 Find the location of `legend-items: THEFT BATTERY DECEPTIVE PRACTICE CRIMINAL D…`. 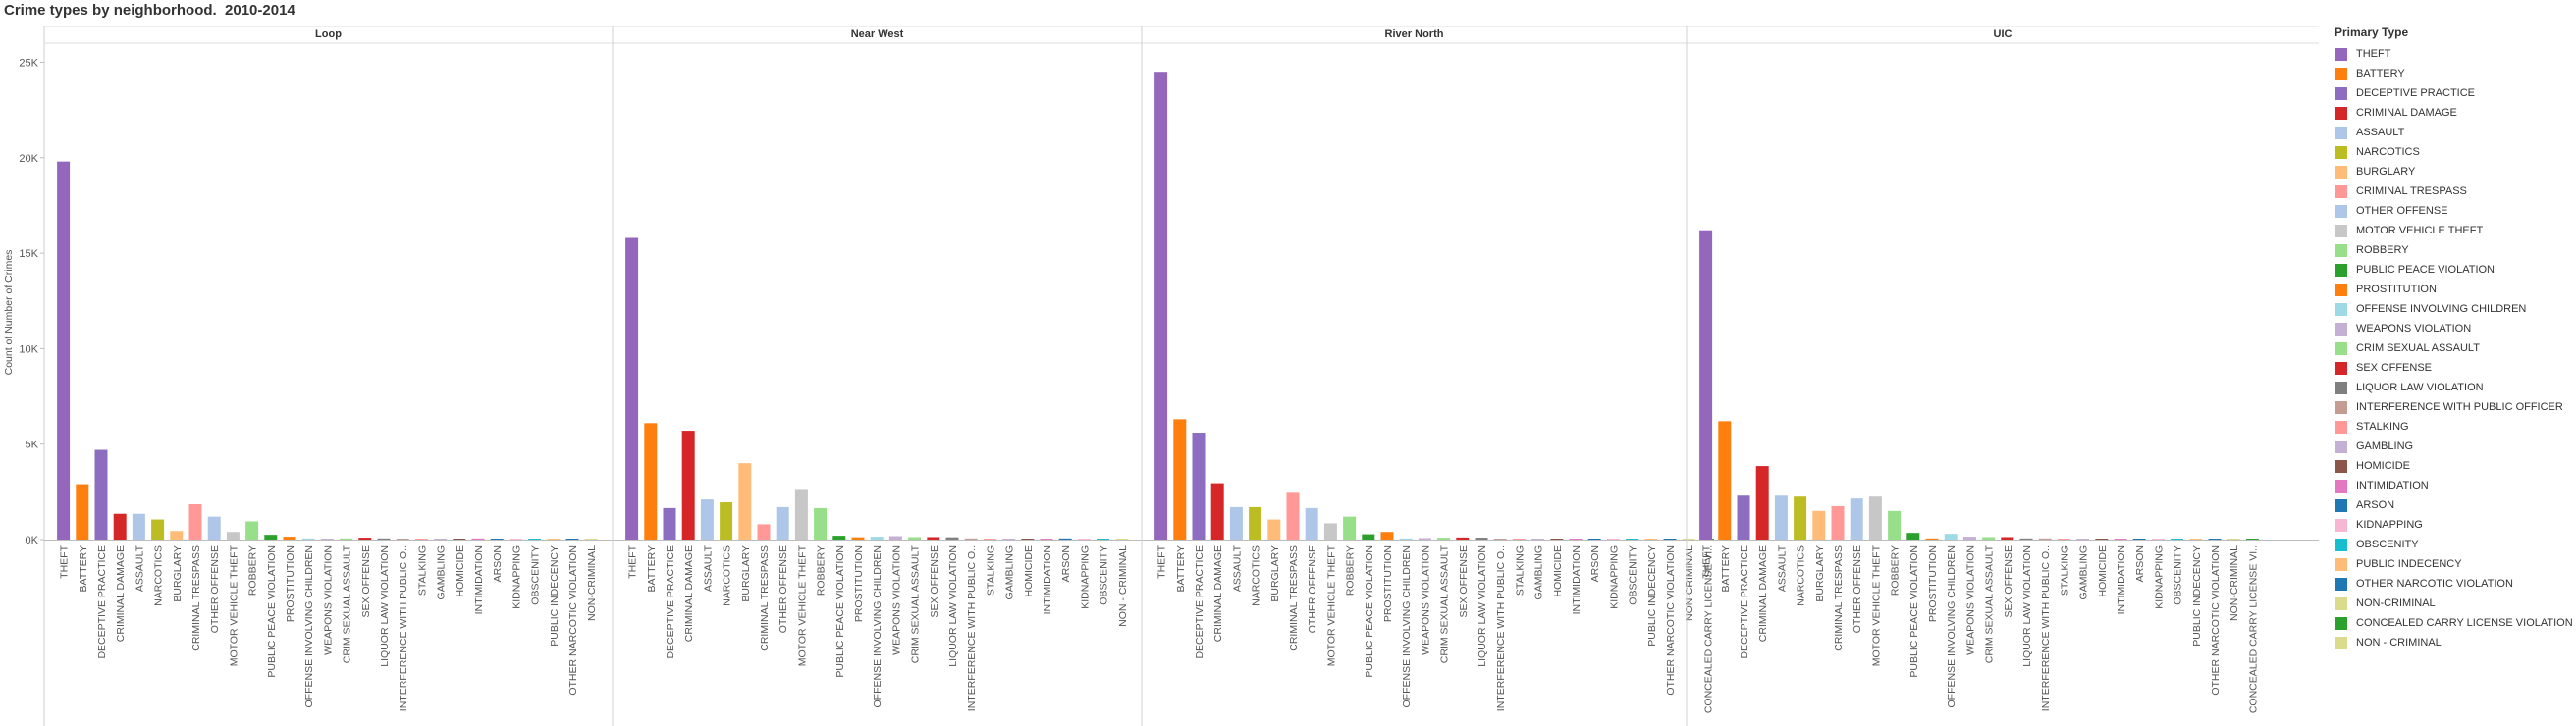

legend-items: THEFT BATTERY DECEPTIVE PRACTICE CRIMINAL D… is located at coordinates (2455, 348).